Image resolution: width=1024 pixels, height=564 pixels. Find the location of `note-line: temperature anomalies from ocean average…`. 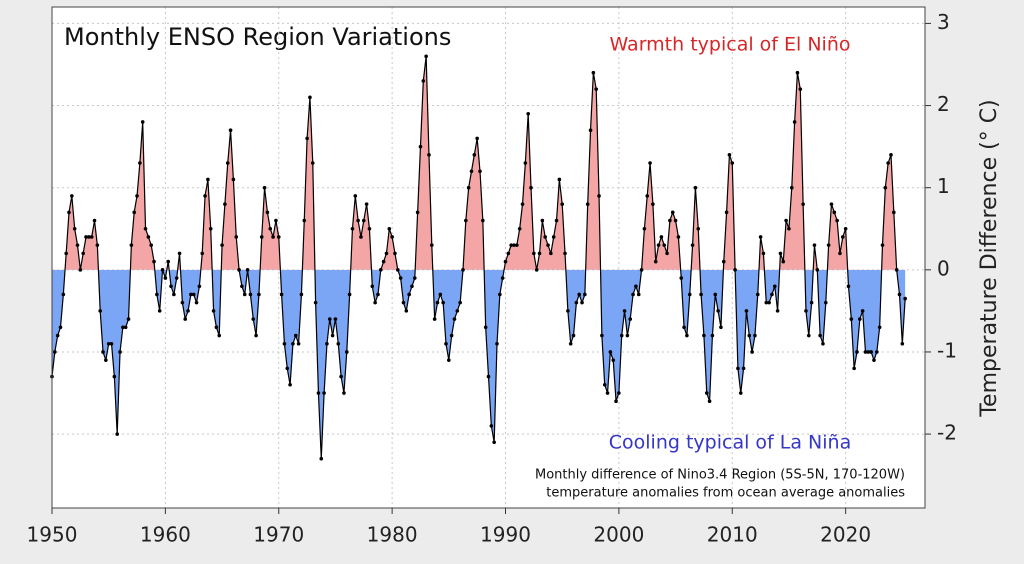

note-line: temperature anomalies from ocean average… is located at coordinates (725, 493).